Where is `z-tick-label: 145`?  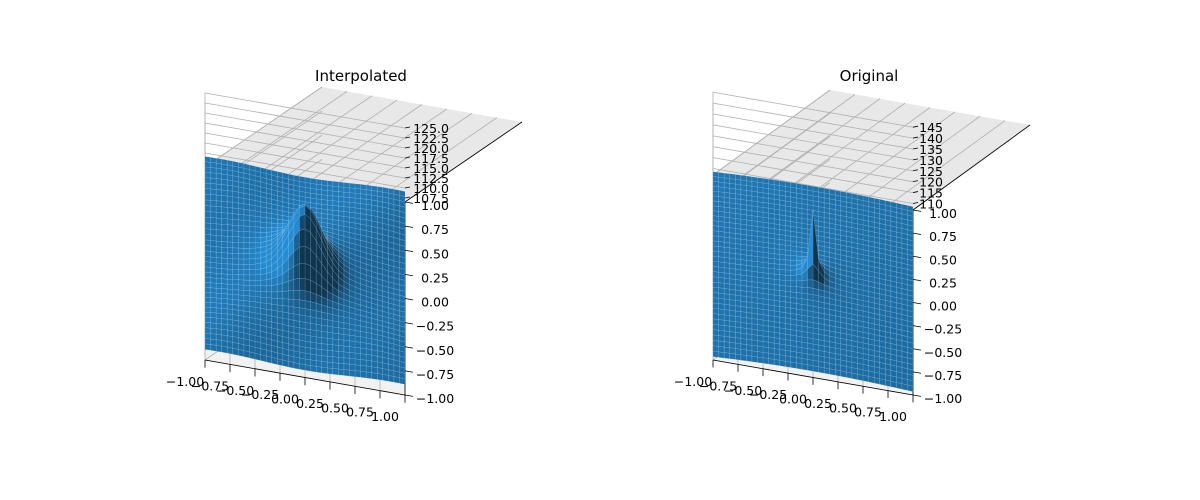 z-tick-label: 145 is located at coordinates (931, 127).